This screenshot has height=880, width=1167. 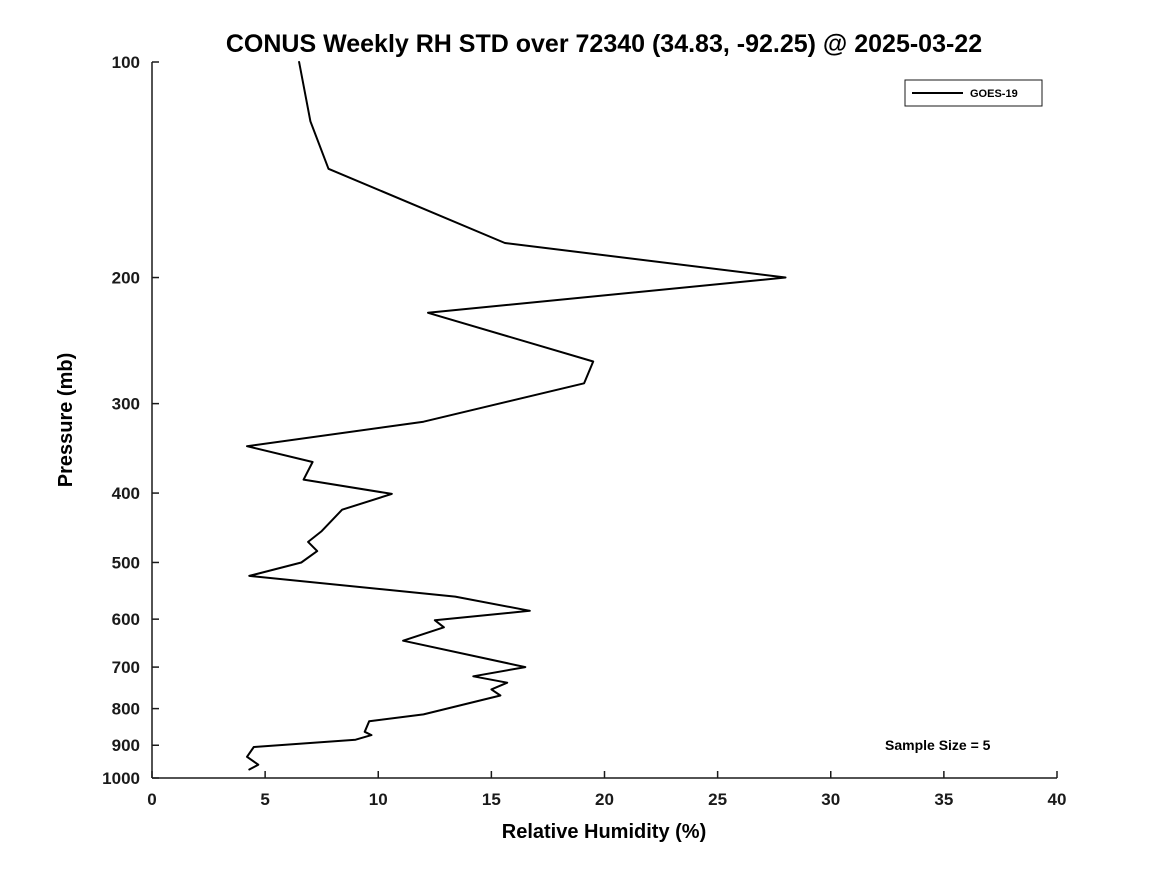 What do you see at coordinates (126, 62) in the screenshot?
I see `y-tick-label: 100` at bounding box center [126, 62].